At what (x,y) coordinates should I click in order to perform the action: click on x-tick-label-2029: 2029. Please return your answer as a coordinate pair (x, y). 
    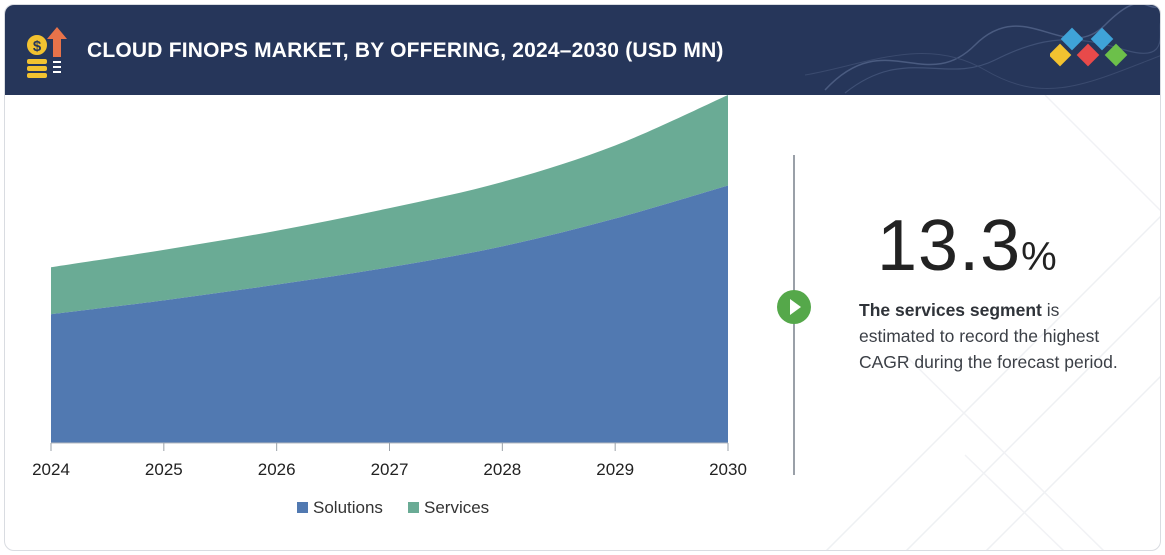
    Looking at the image, I should click on (615, 469).